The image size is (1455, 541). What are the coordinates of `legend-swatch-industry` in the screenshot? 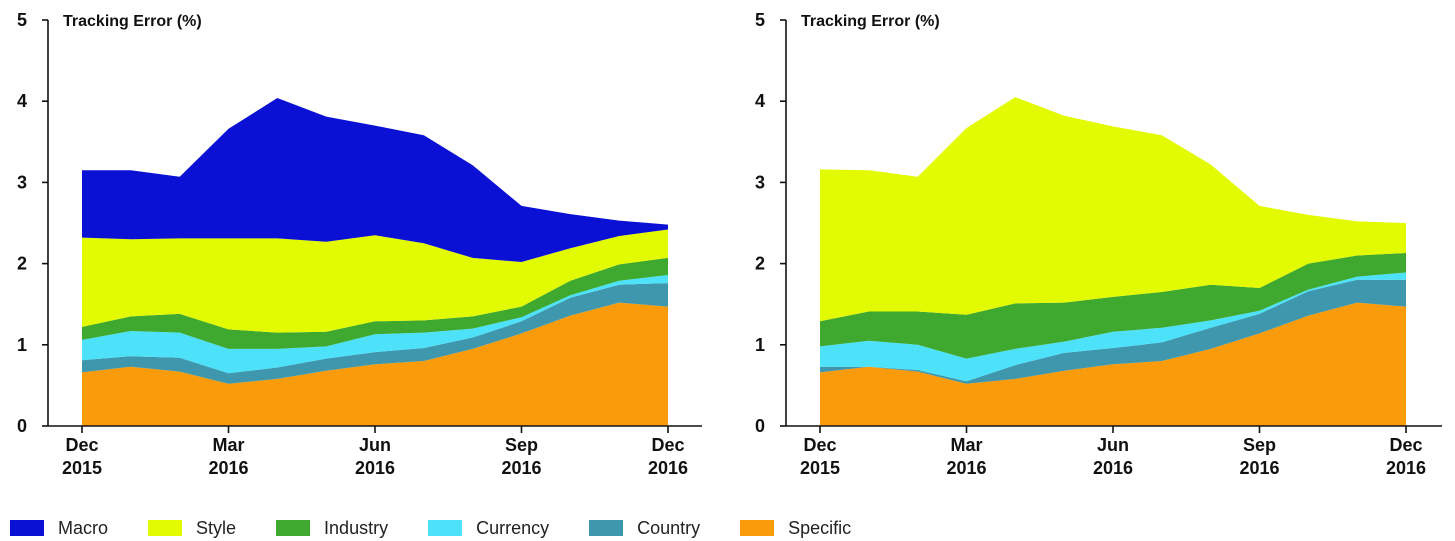 It's located at (293, 528).